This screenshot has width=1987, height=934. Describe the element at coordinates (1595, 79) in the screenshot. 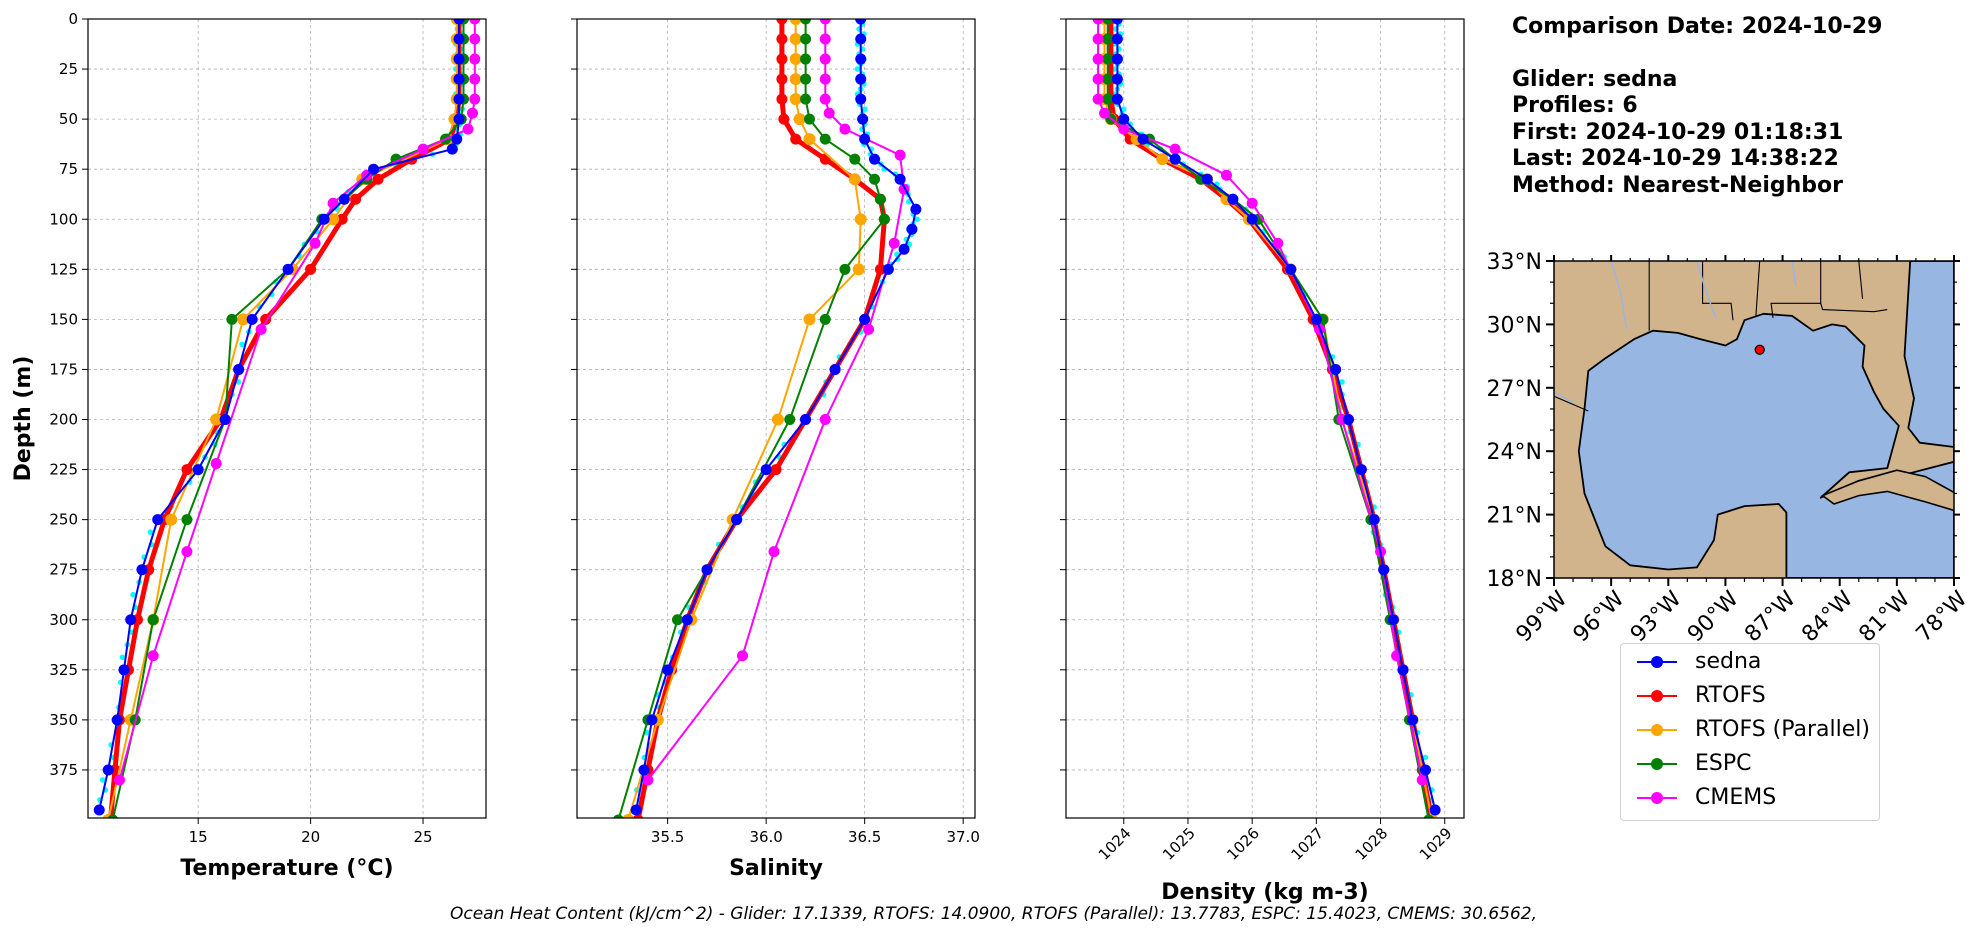

I see `glider-name: Glider: sedna` at that location.